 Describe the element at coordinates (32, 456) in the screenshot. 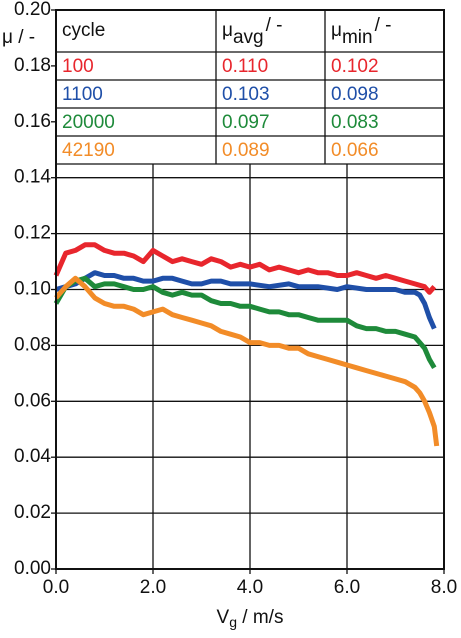

I see `y-tick-label: 0.04` at that location.